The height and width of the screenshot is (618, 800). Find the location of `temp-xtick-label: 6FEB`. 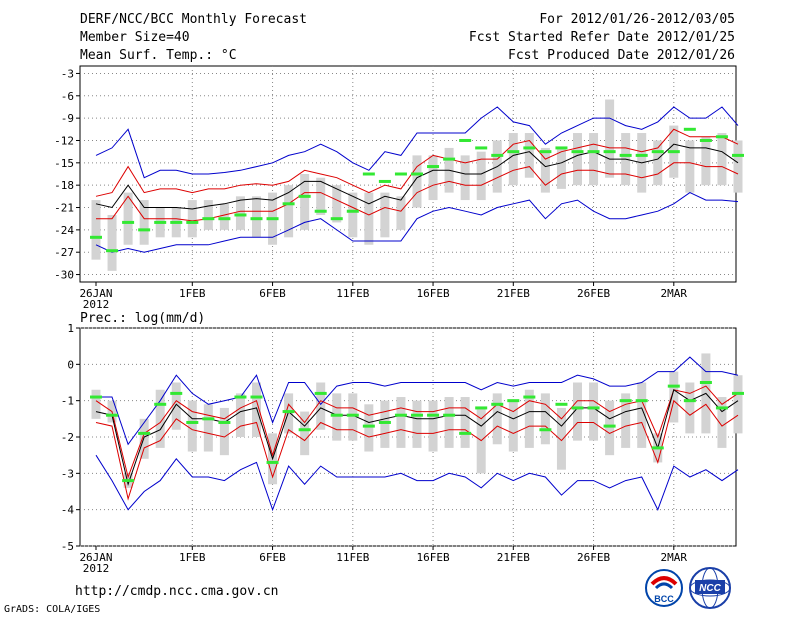

temp-xtick-label: 6FEB is located at coordinates (272, 293).